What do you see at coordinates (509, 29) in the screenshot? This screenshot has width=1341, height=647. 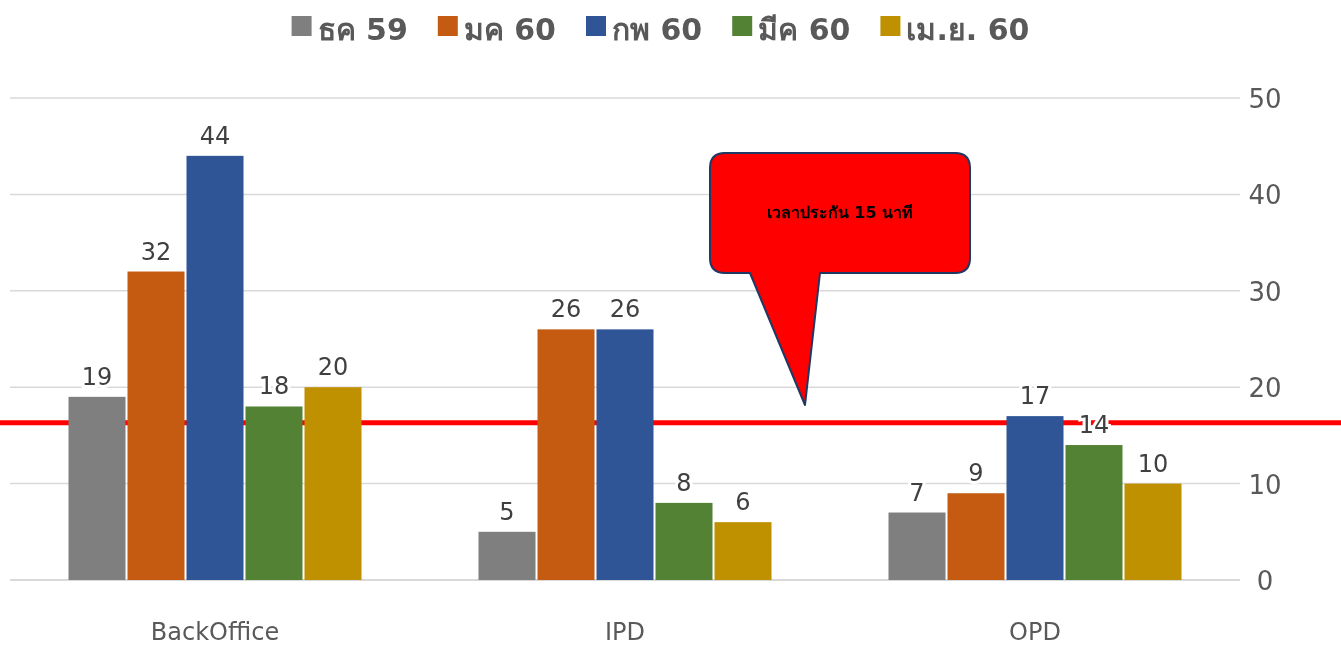 I see `legend-label: มค 60` at bounding box center [509, 29].